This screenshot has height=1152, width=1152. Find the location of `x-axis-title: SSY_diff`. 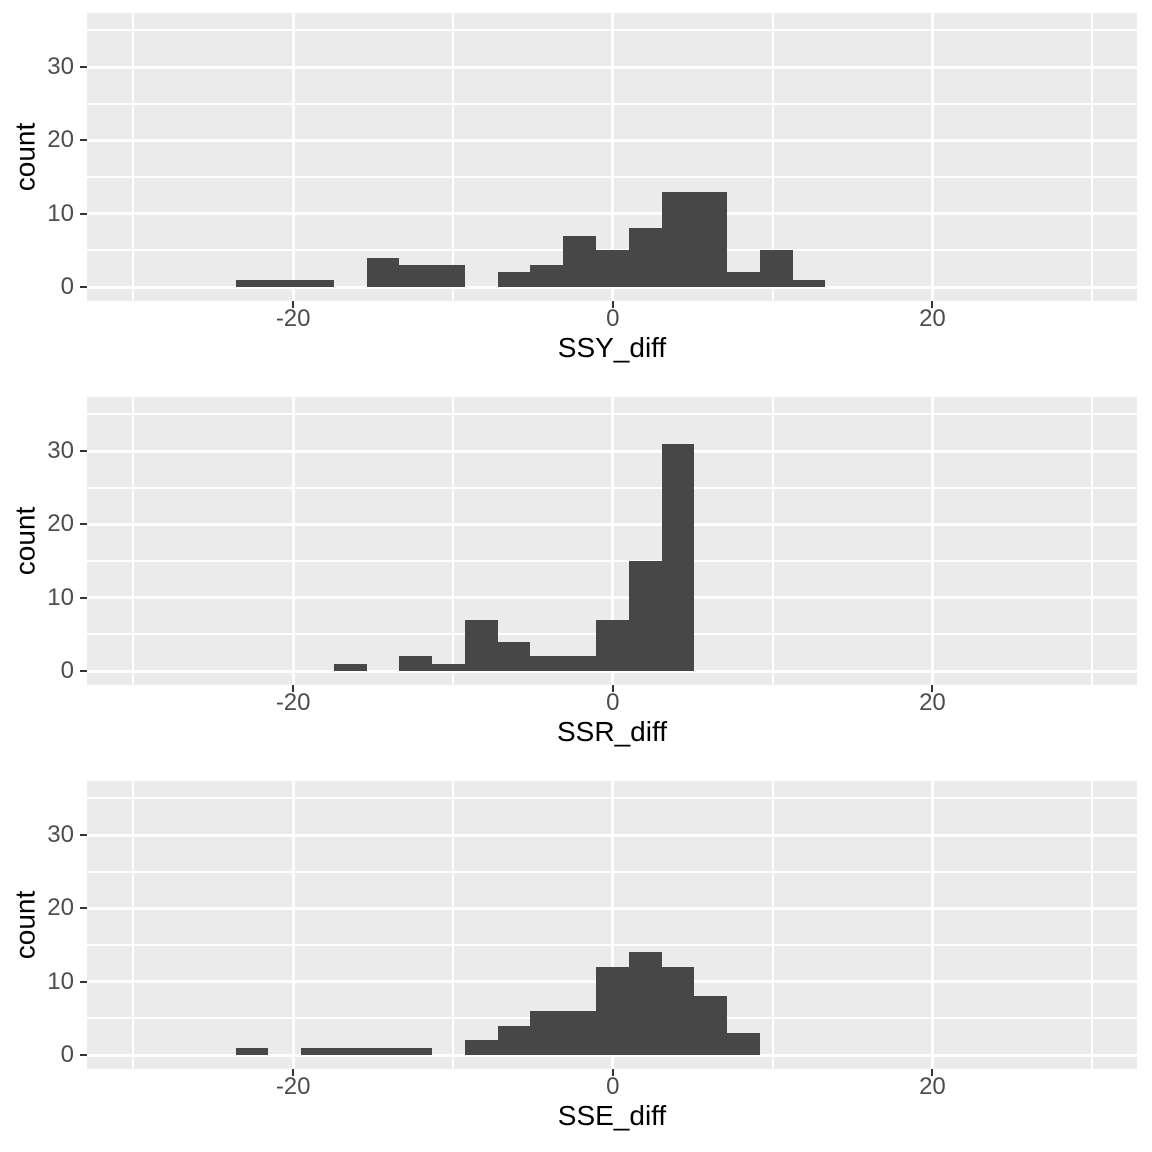

x-axis-title: SSY_diff is located at coordinates (612, 347).